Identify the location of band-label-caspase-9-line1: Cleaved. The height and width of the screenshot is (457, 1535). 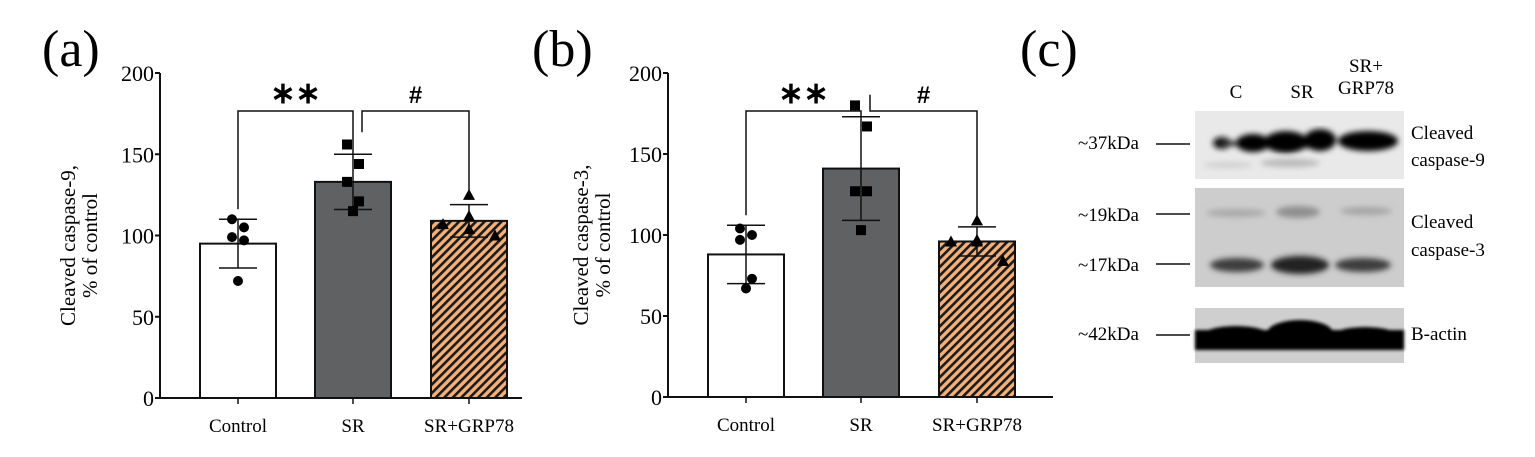
(1442, 133).